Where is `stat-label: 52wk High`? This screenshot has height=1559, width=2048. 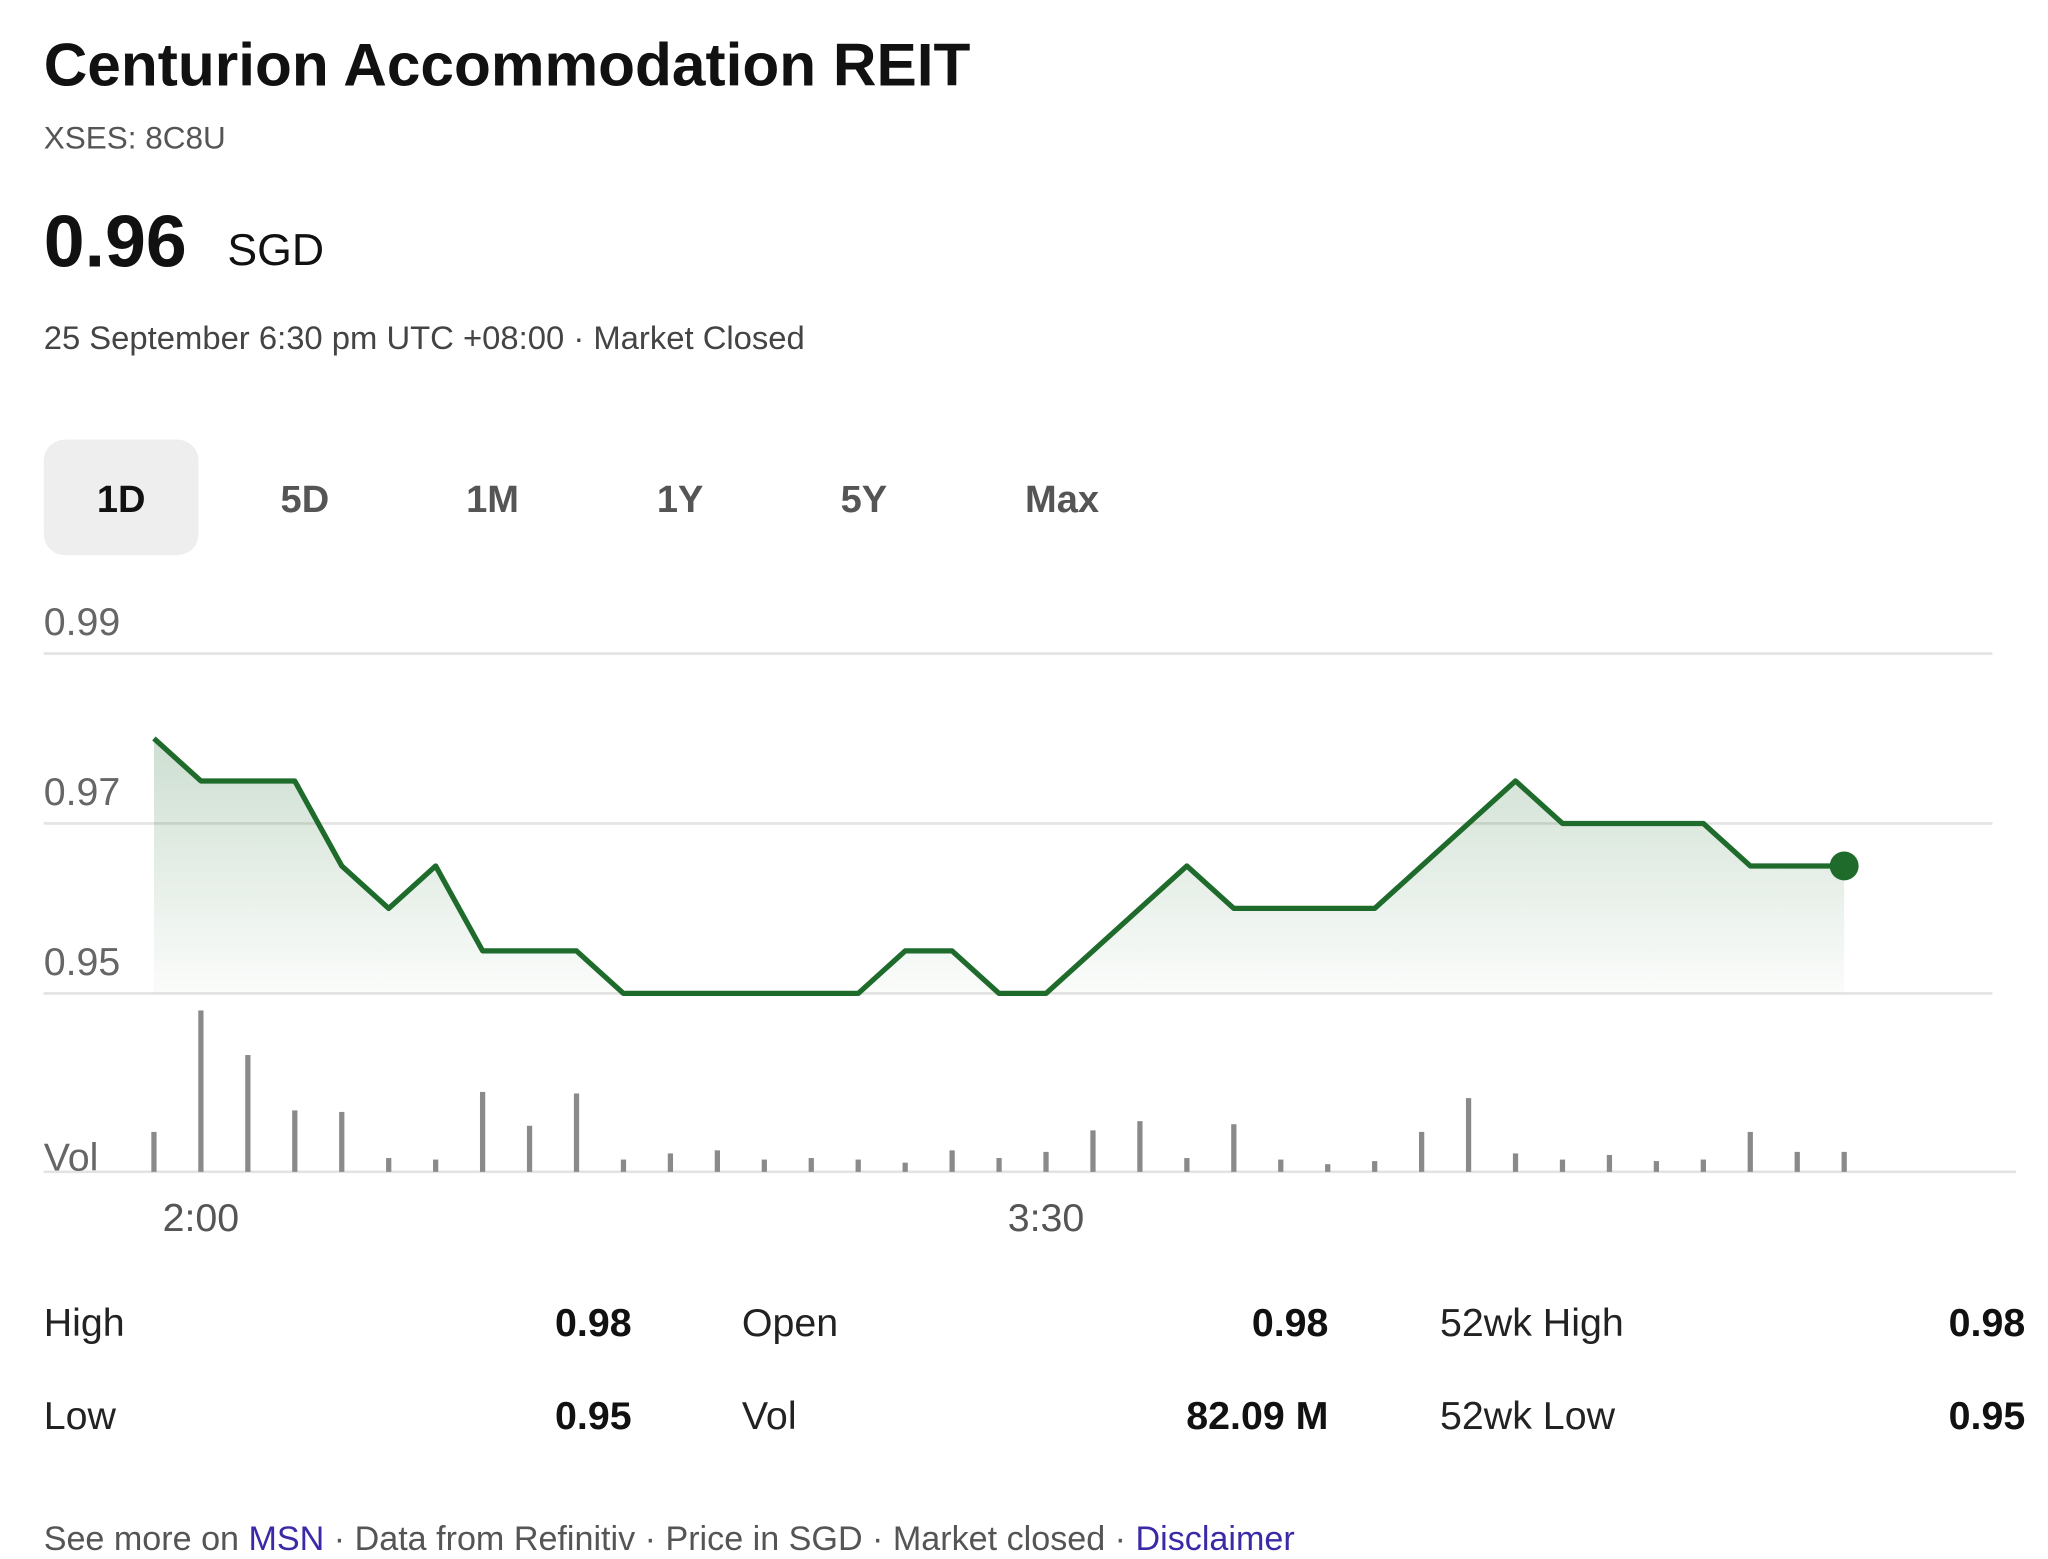 stat-label: 52wk High is located at coordinates (1532, 1323).